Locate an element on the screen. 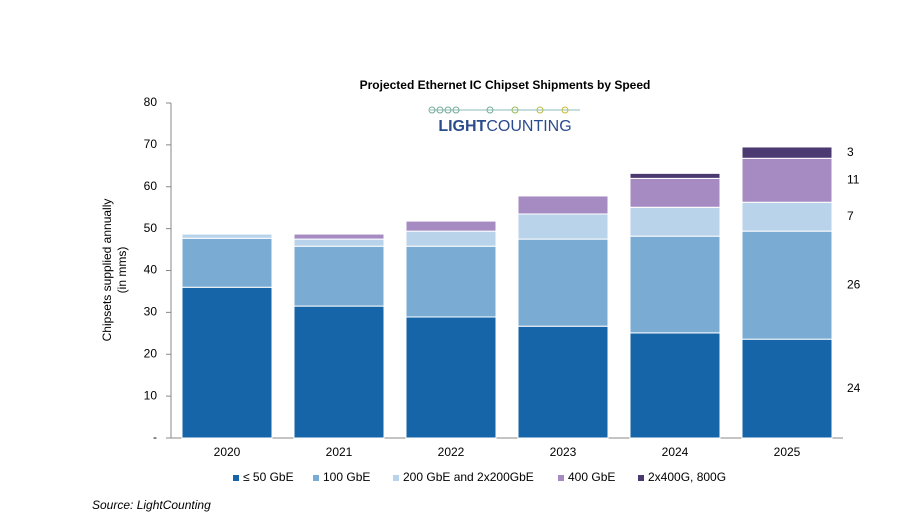 The width and height of the screenshot is (916, 526). y-axis-label: (in mms) is located at coordinates (122, 270).